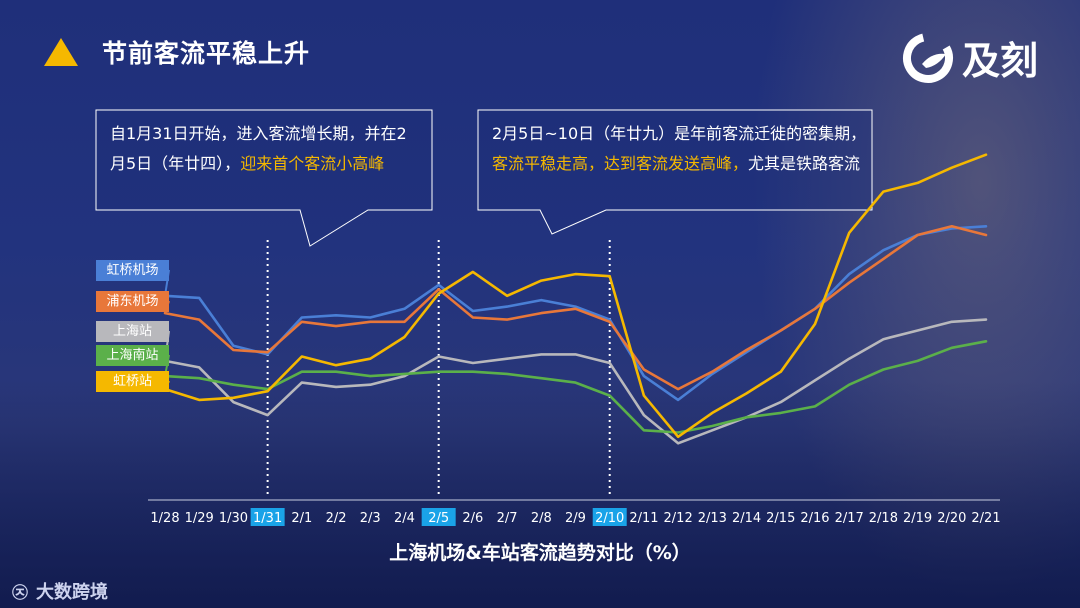  What do you see at coordinates (540, 553) in the screenshot?
I see `x-axis-title: 上海机场&车站客流趋势对比（%）` at bounding box center [540, 553].